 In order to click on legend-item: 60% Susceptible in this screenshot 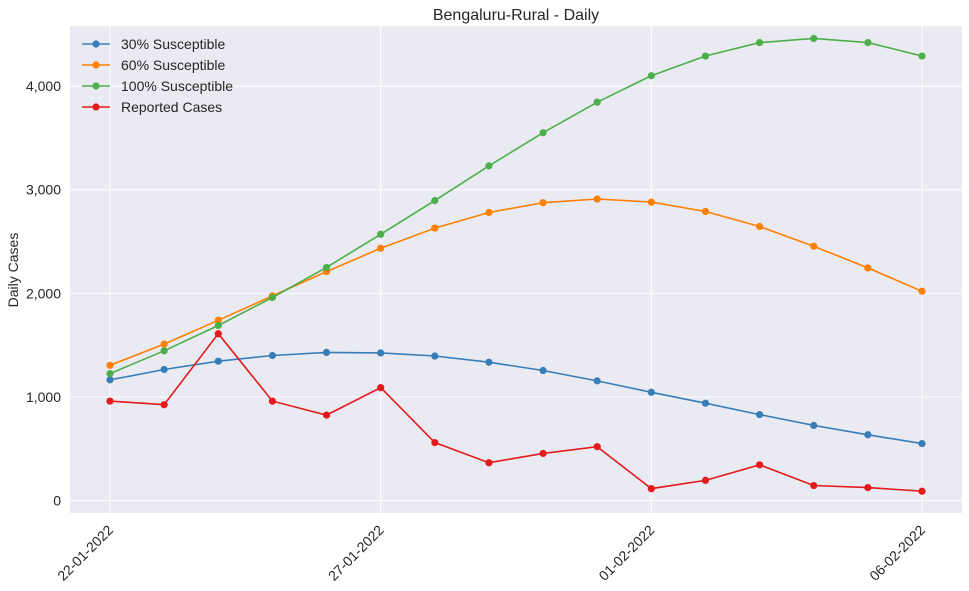, I will do `click(154, 65)`.